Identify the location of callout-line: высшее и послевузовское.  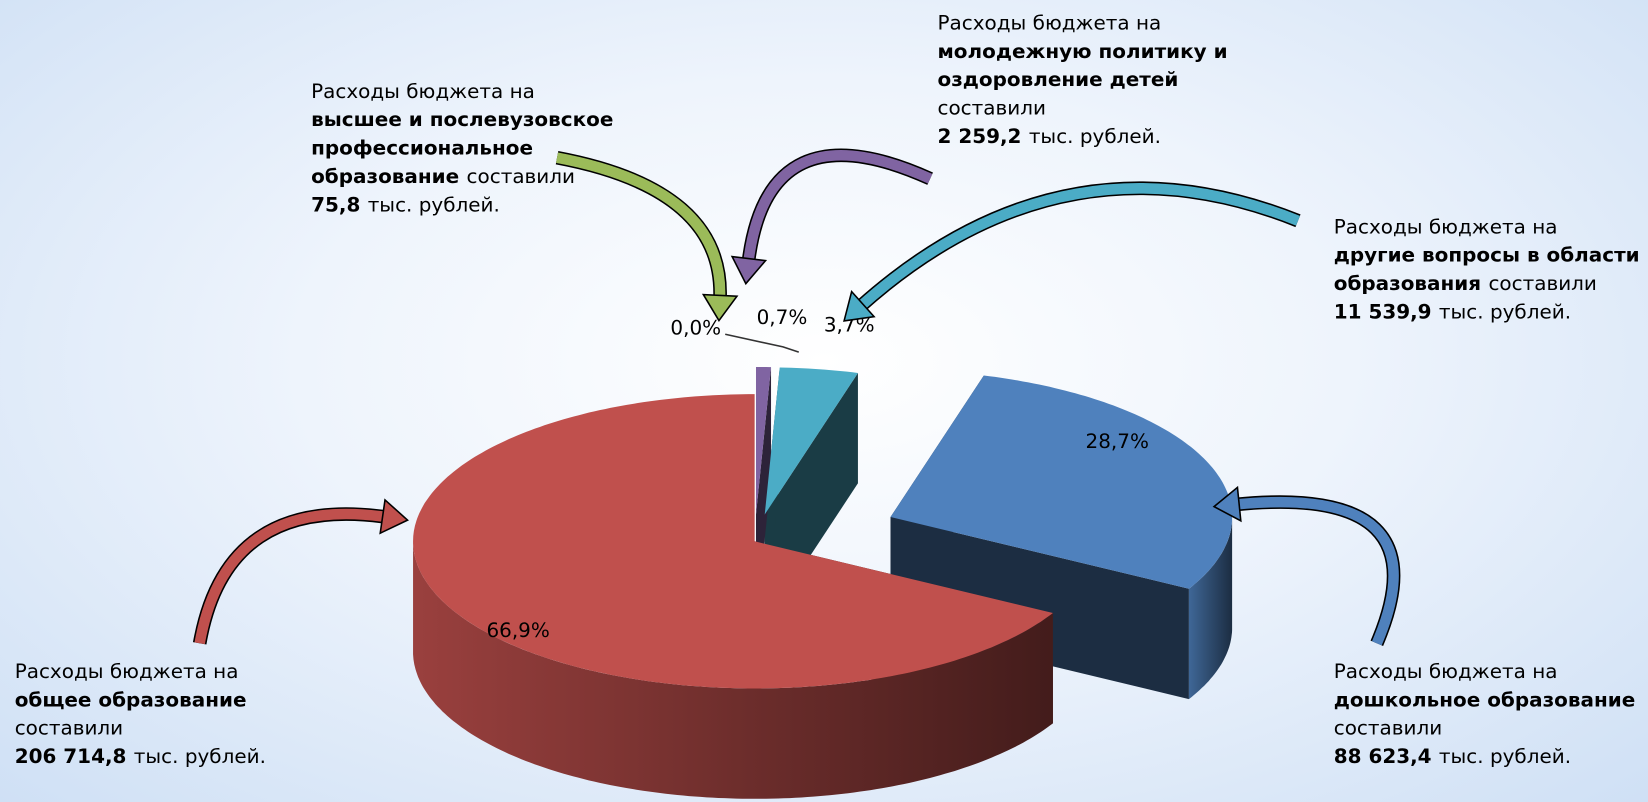
(462, 119).